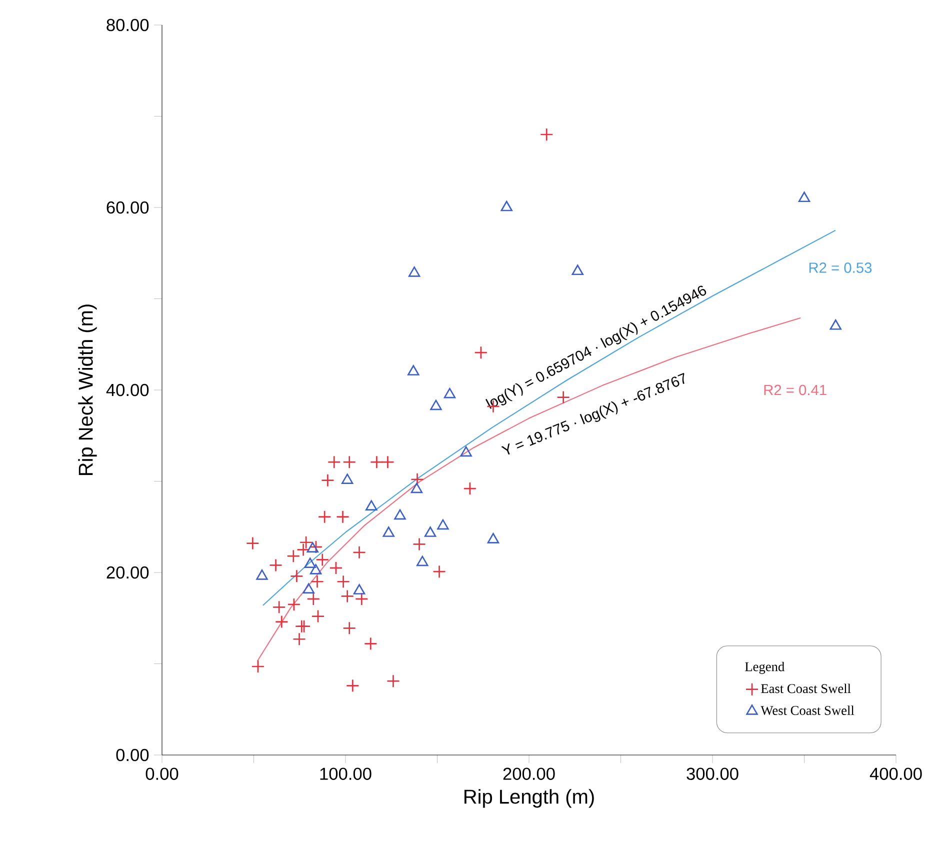 The width and height of the screenshot is (931, 848). Describe the element at coordinates (162, 774) in the screenshot. I see `x-tick-label: 0.00` at that location.